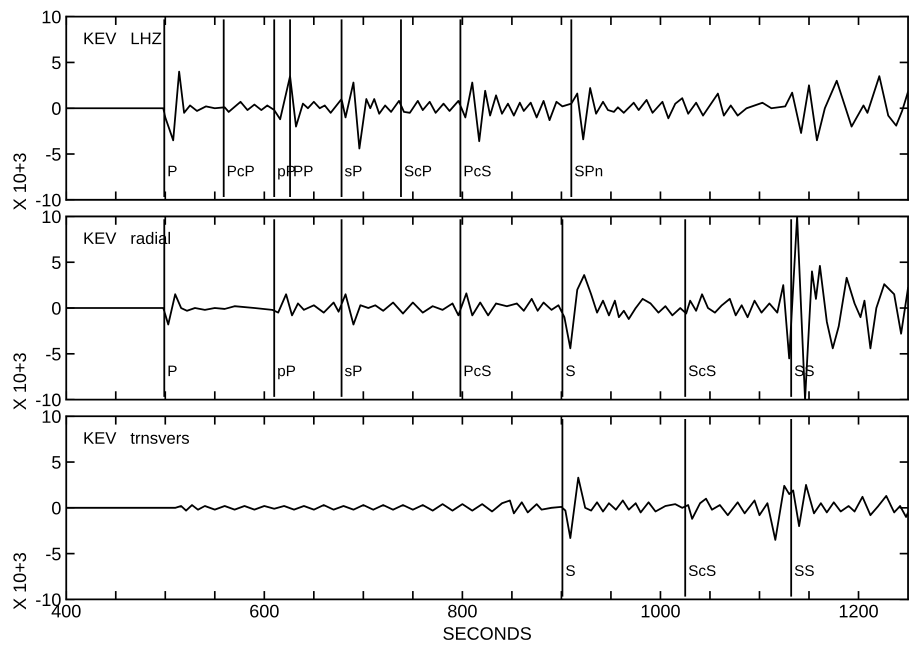  I want to click on ref-line-label: SPn, so click(588, 171).